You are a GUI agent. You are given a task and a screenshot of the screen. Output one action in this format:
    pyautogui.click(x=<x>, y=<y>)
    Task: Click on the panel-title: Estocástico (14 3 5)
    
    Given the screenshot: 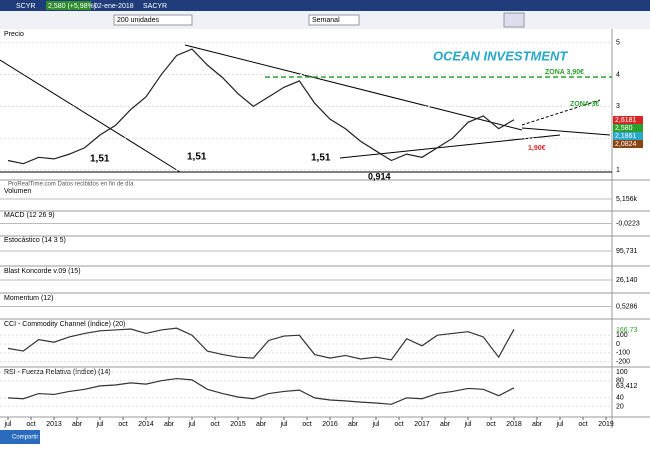 What is the action you would take?
    pyautogui.click(x=35, y=240)
    